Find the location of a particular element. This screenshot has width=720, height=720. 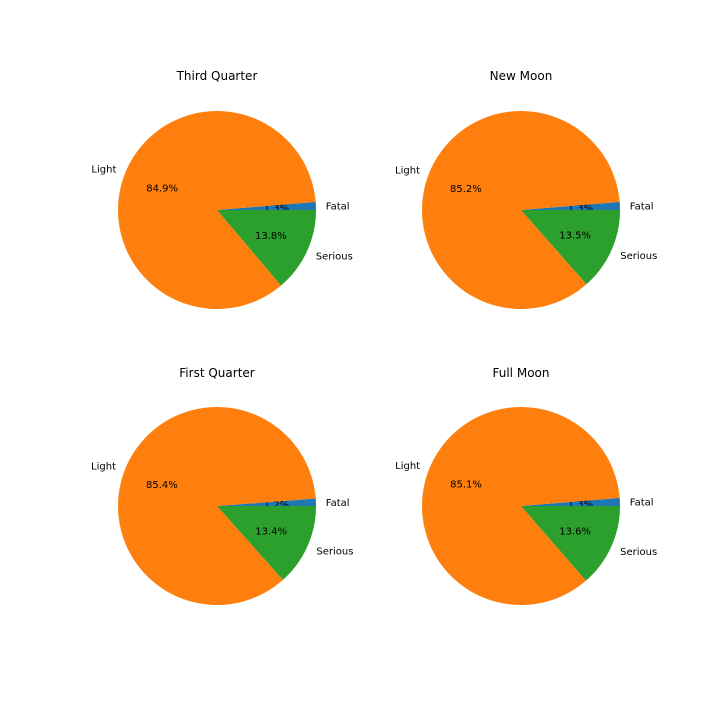

pie-chart-2: New Moon Fatal 1.3% Light 85.2% Serious 13.5% is located at coordinates (526, 189).